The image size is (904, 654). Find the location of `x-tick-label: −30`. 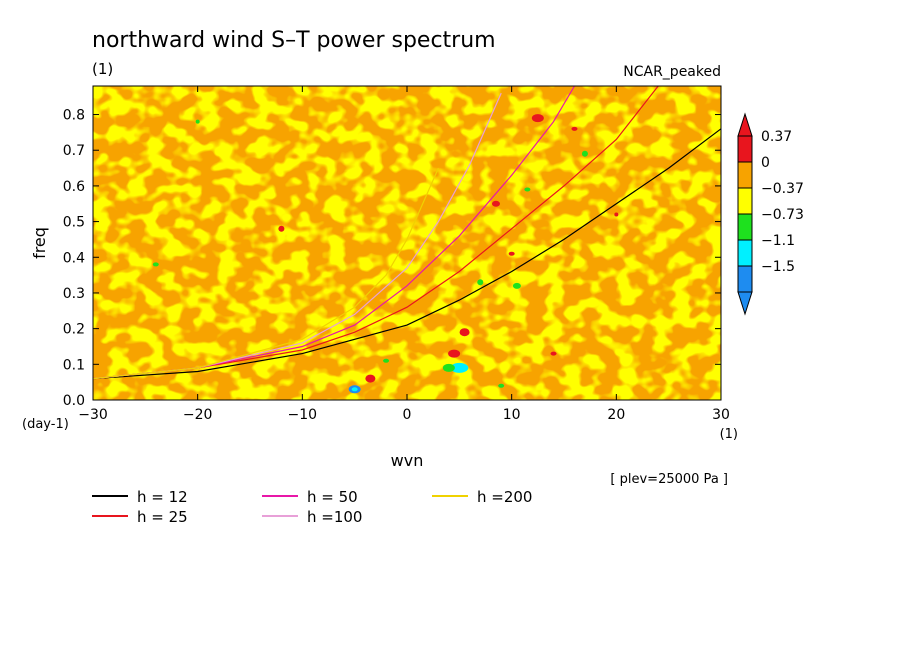

x-tick-label: −30 is located at coordinates (93, 415).